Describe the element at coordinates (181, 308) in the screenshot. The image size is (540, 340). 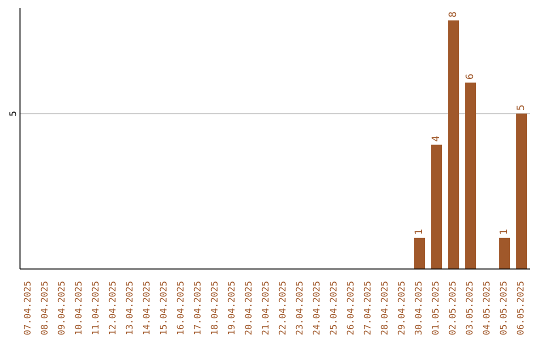
I see `x-tick-label: 16.04.2025` at that location.